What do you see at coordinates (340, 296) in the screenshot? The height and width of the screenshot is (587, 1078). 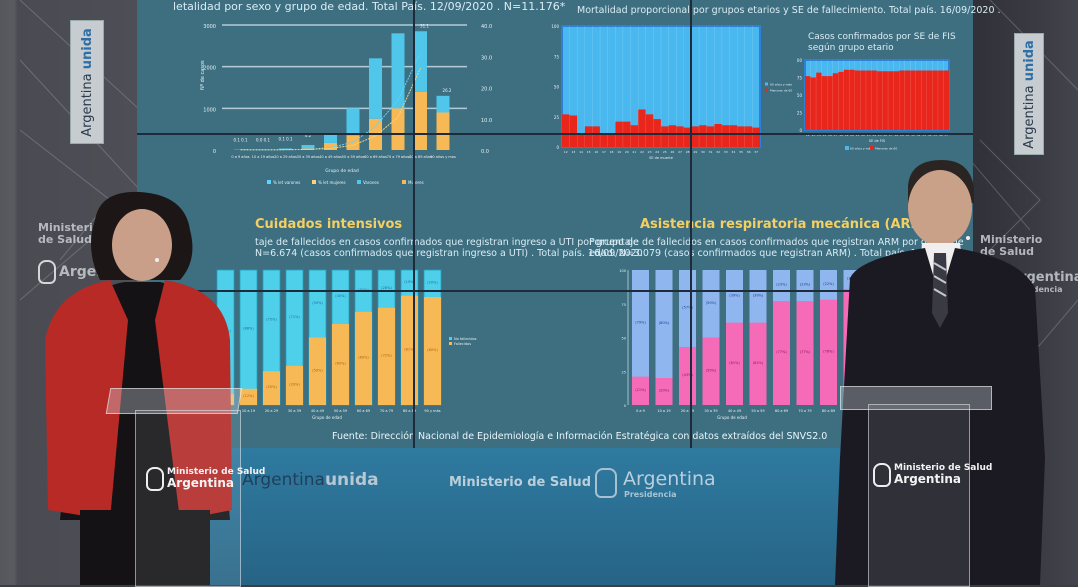 I see `data-label: (40%)` at bounding box center [340, 296].